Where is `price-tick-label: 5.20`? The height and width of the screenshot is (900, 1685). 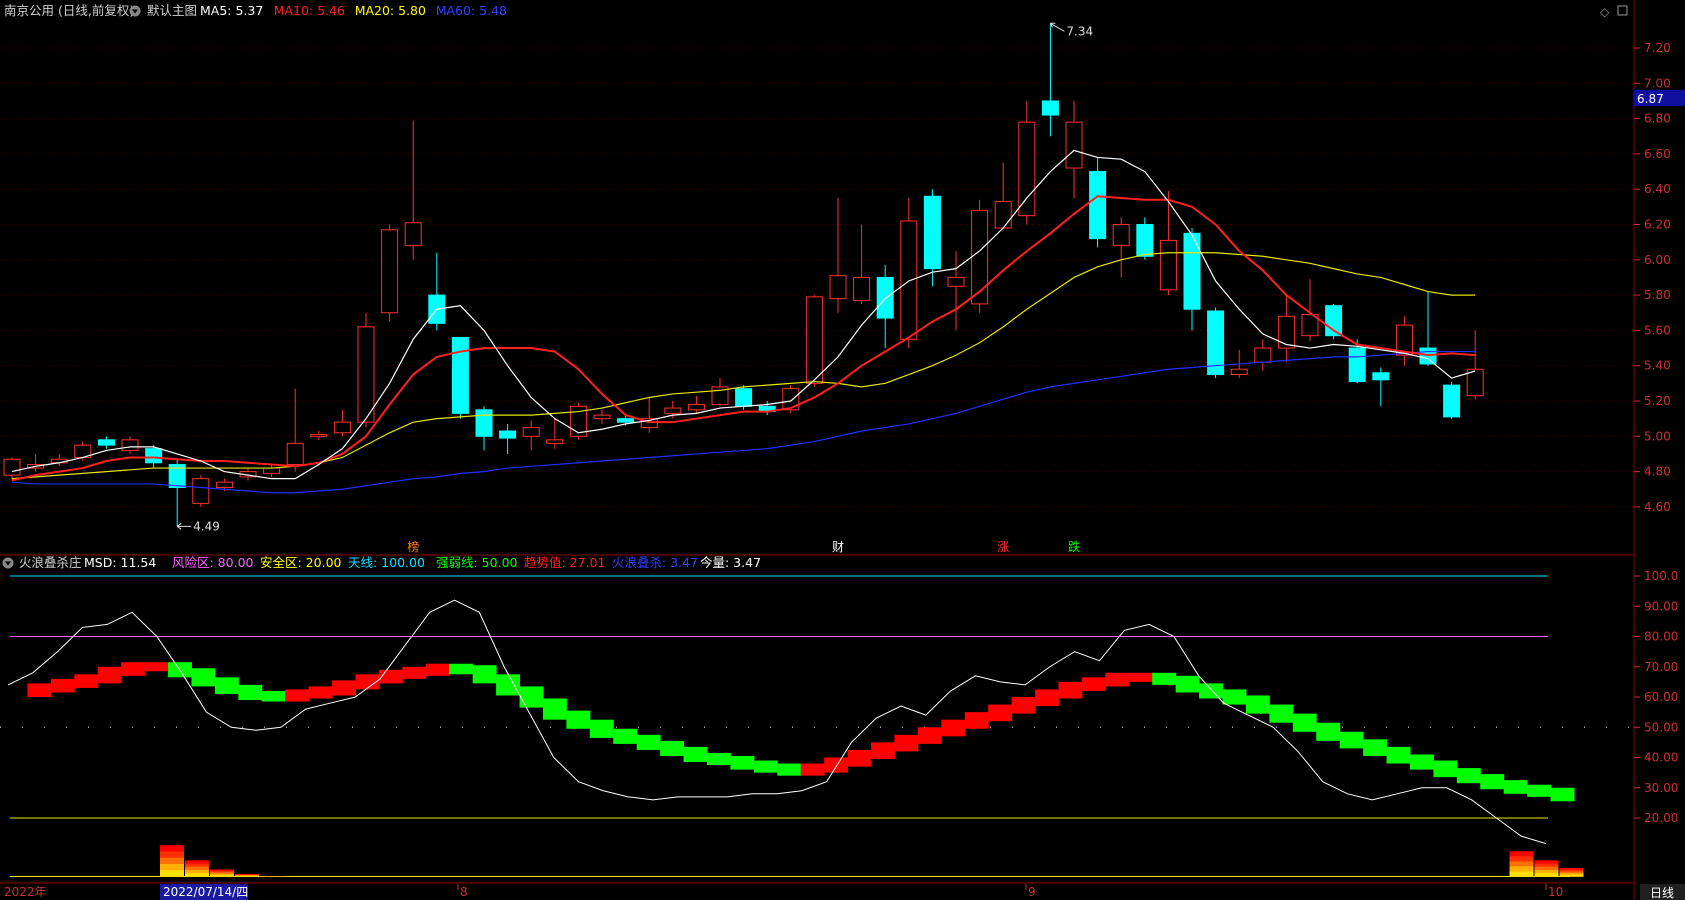 price-tick-label: 5.20 is located at coordinates (1657, 401).